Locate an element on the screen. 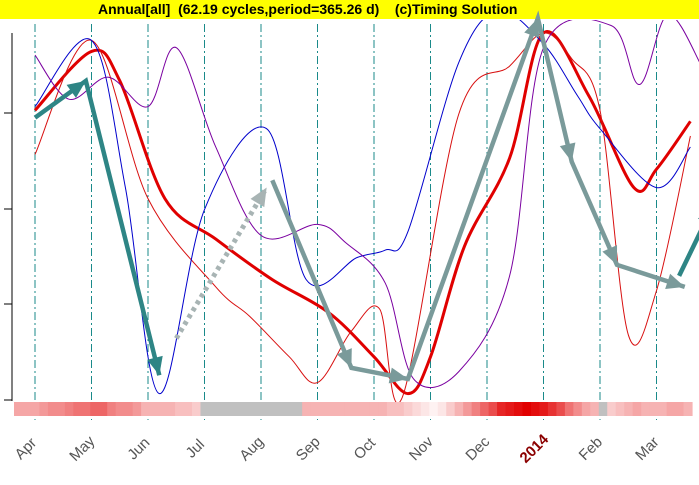 The image size is (699, 485). x-tick-label: Jun is located at coordinates (138, 448).